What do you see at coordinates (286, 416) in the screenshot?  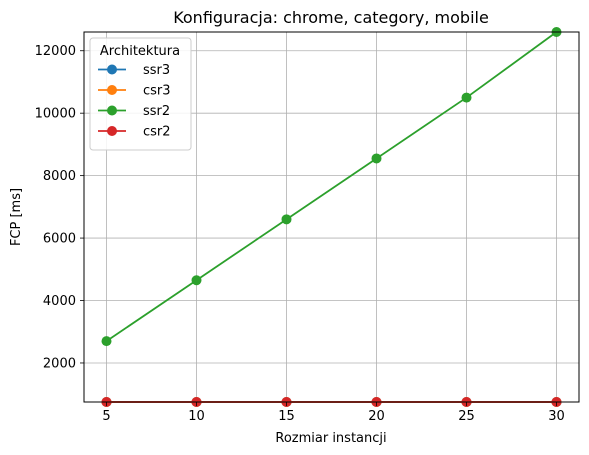 I see `x-tick-label: 15` at bounding box center [286, 416].